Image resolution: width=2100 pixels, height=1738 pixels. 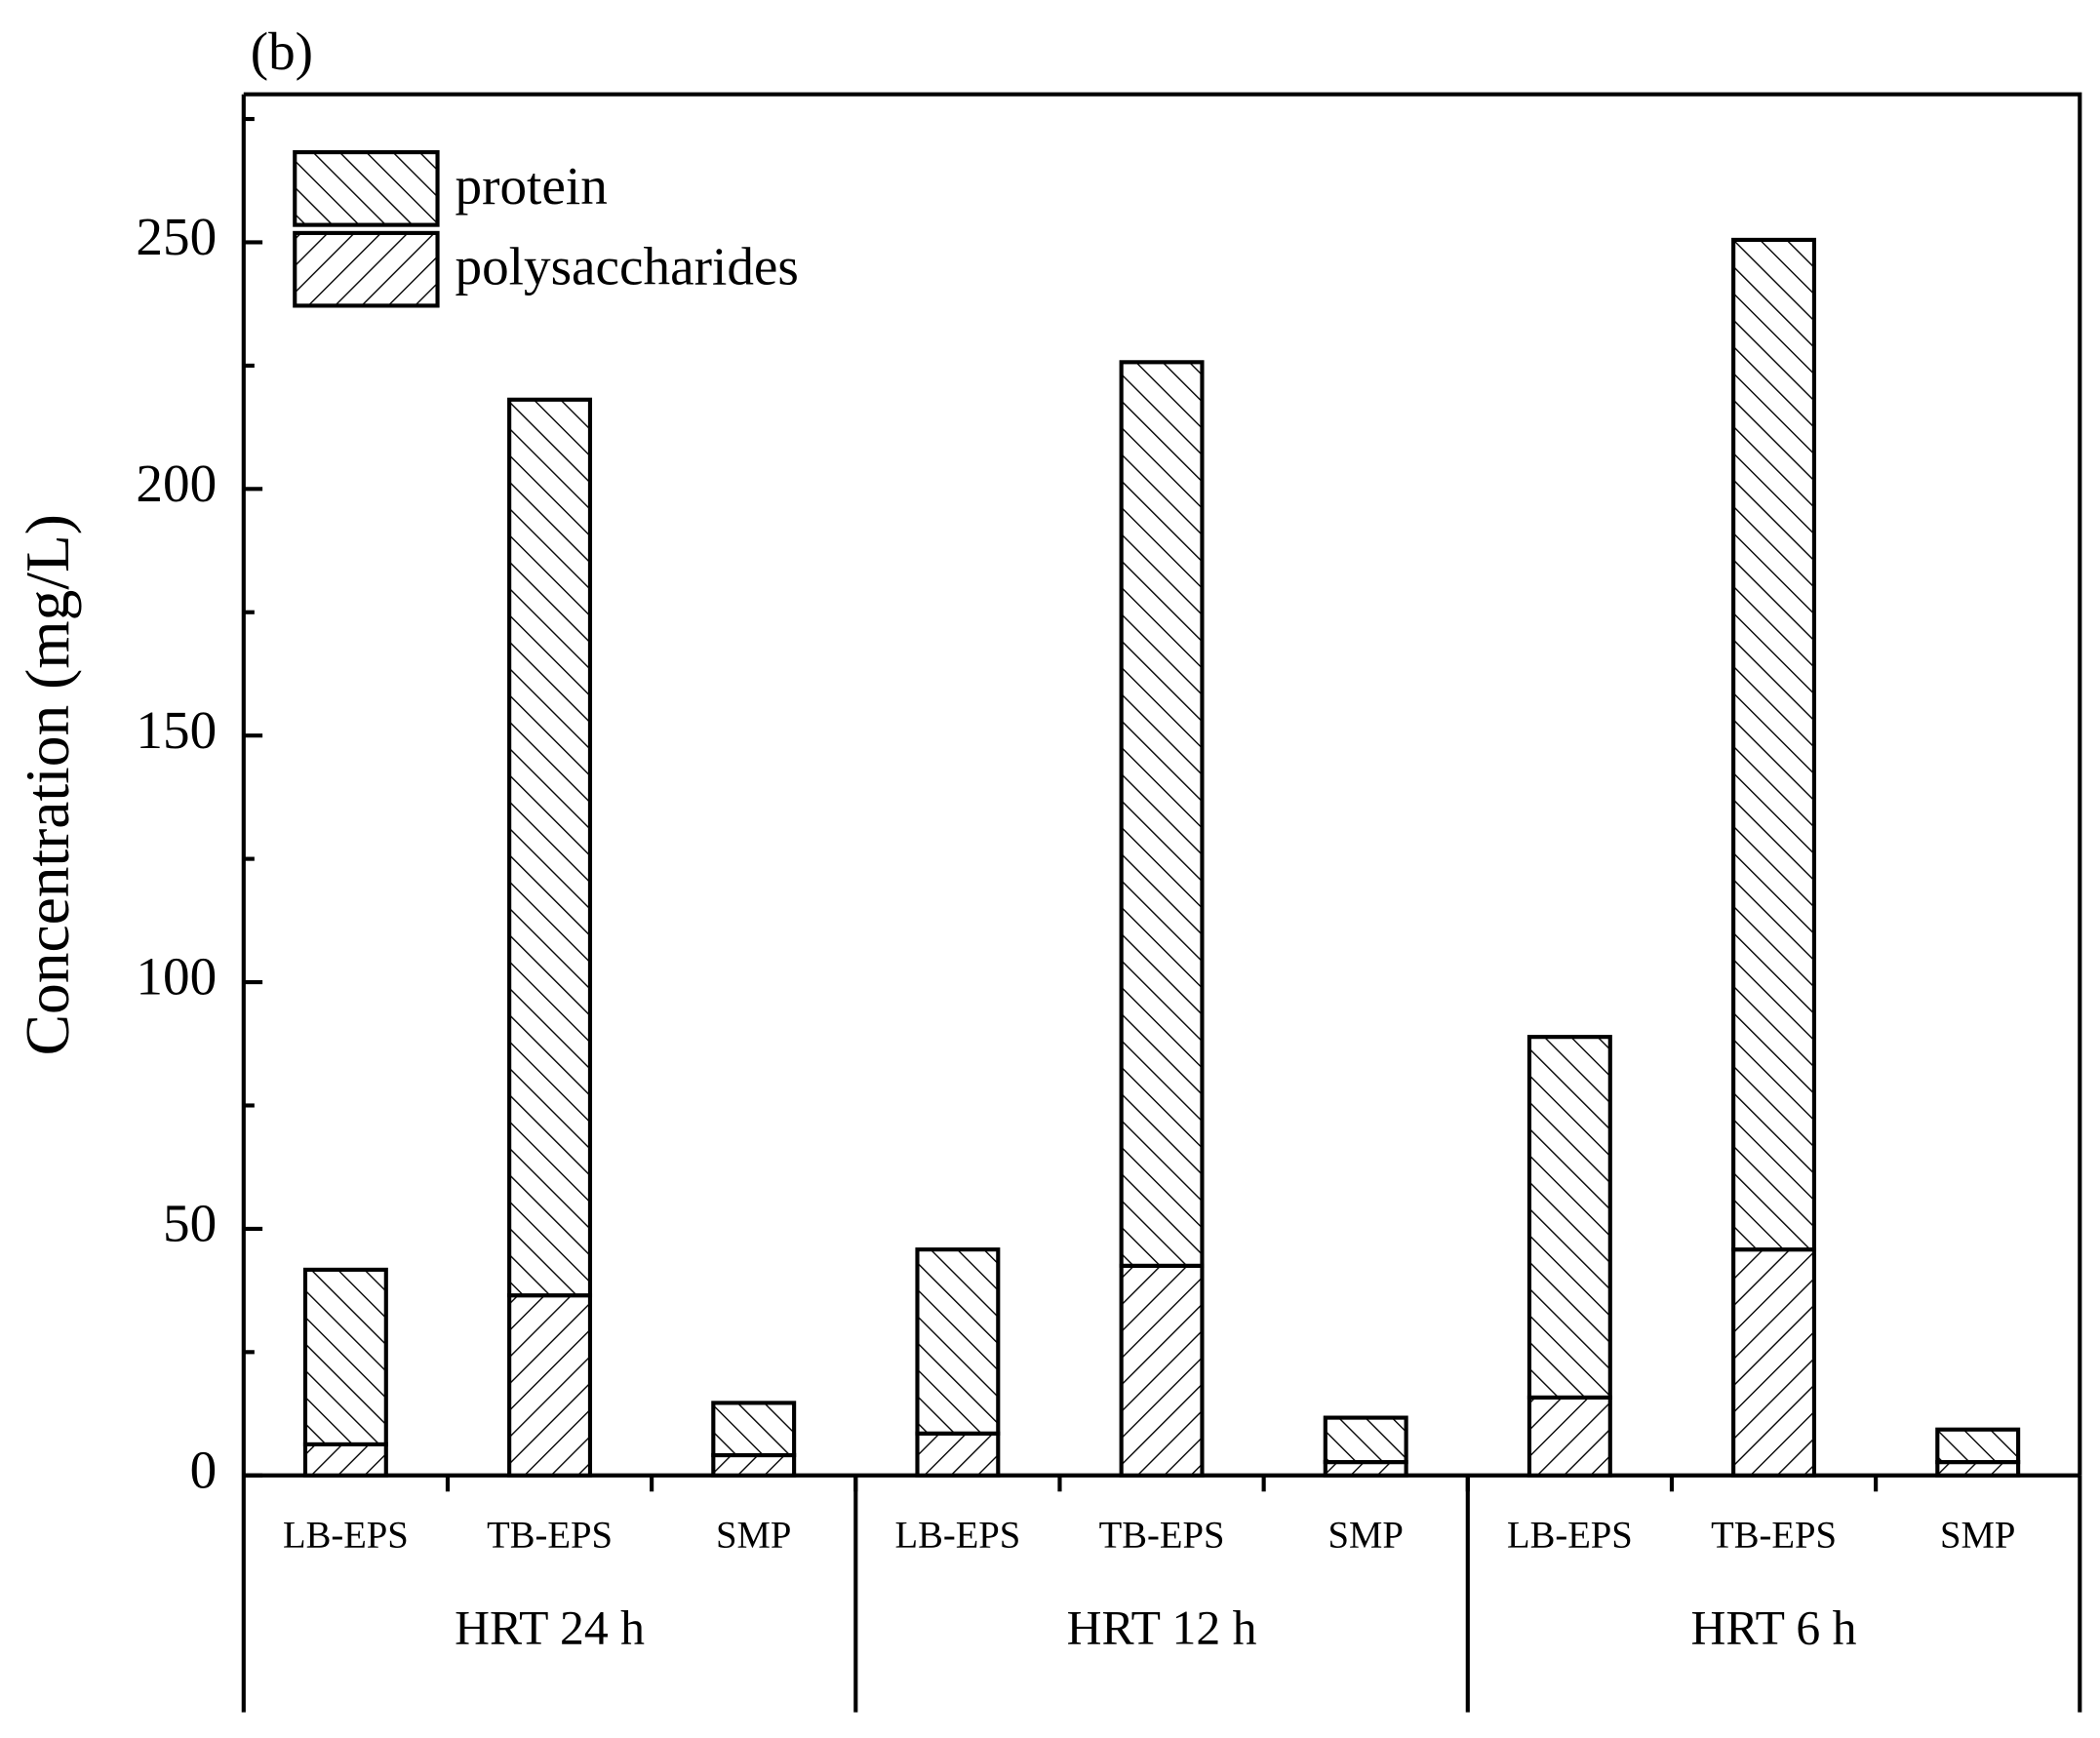 I want to click on y-axis-label: Concentration (mg/L), so click(x=47, y=784).